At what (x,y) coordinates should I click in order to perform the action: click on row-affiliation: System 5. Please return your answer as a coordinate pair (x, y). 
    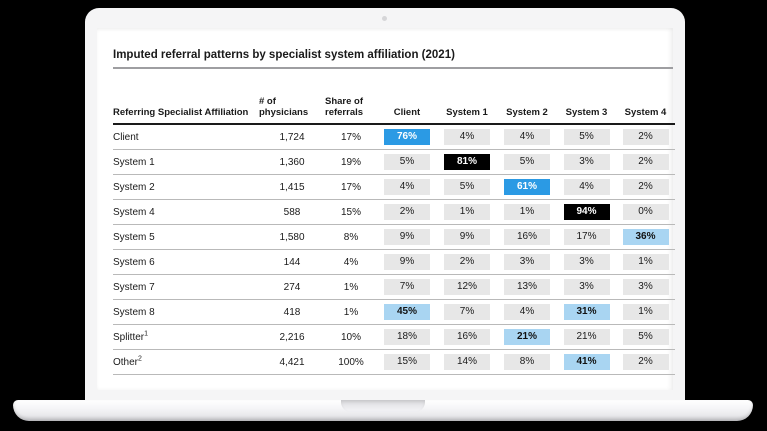
    Looking at the image, I should click on (134, 237).